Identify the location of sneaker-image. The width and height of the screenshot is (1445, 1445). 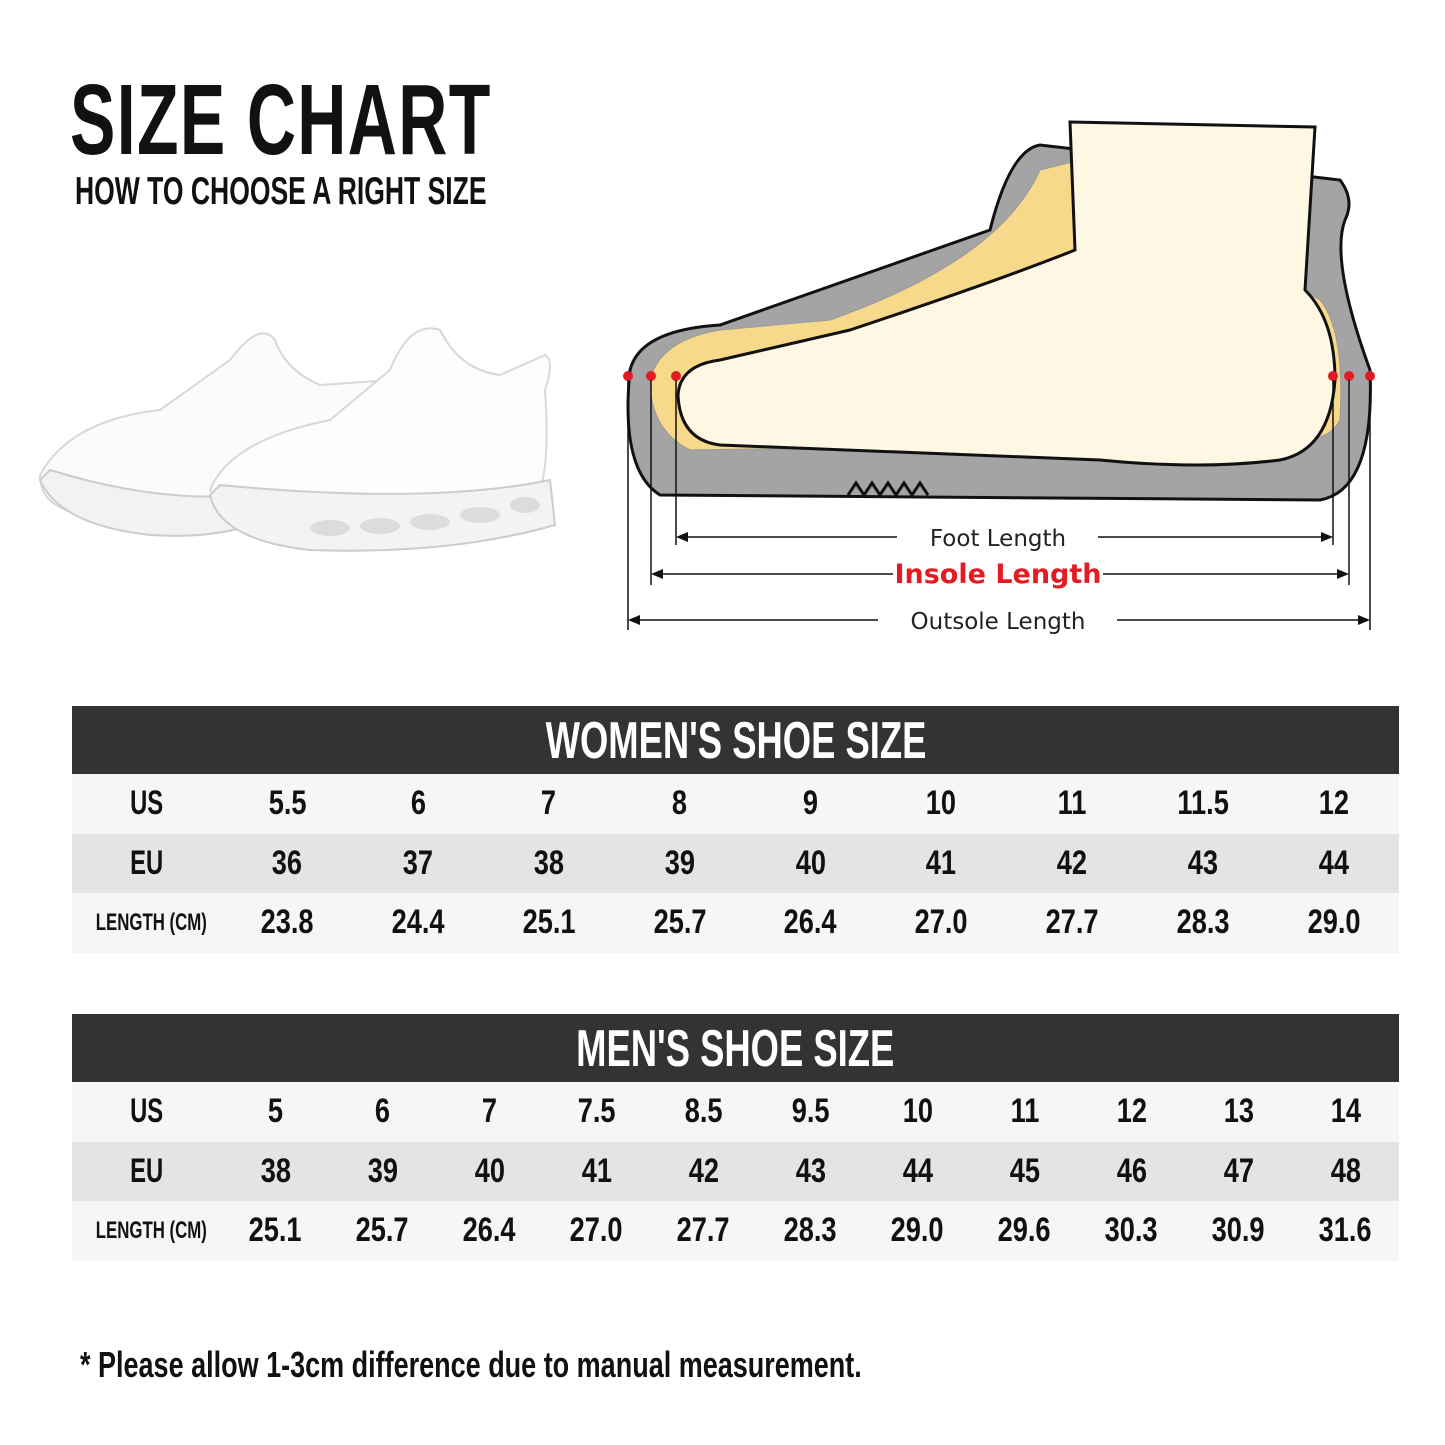
(297, 439).